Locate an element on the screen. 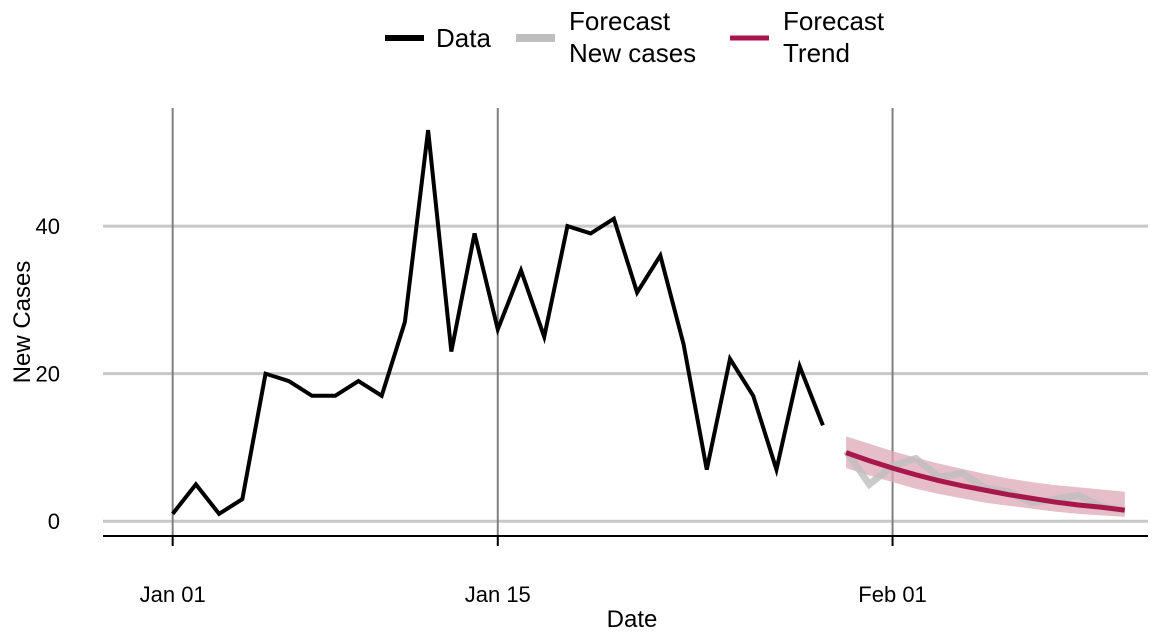  x-tick-label: Jan 15 is located at coordinates (498, 594).